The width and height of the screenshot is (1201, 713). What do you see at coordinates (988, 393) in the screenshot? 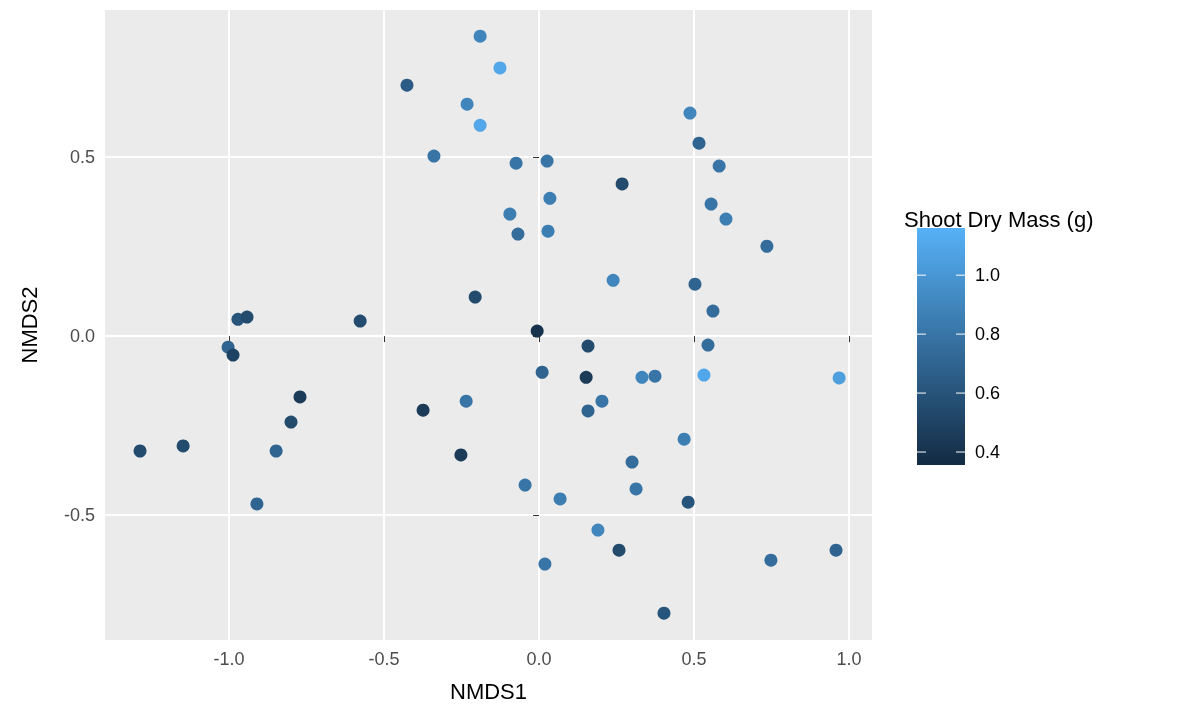
I see `color-bar-label: 0.6` at bounding box center [988, 393].